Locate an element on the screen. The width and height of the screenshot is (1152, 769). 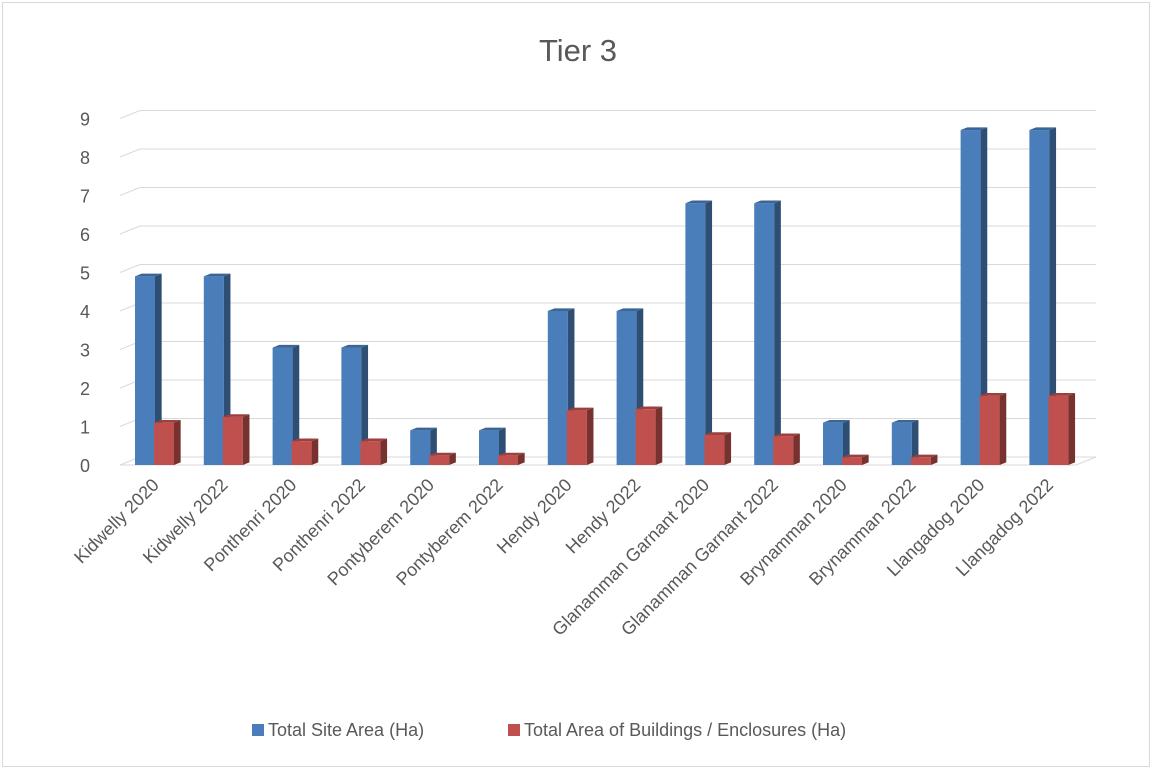
chart-title: Tier 3 is located at coordinates (578, 50).